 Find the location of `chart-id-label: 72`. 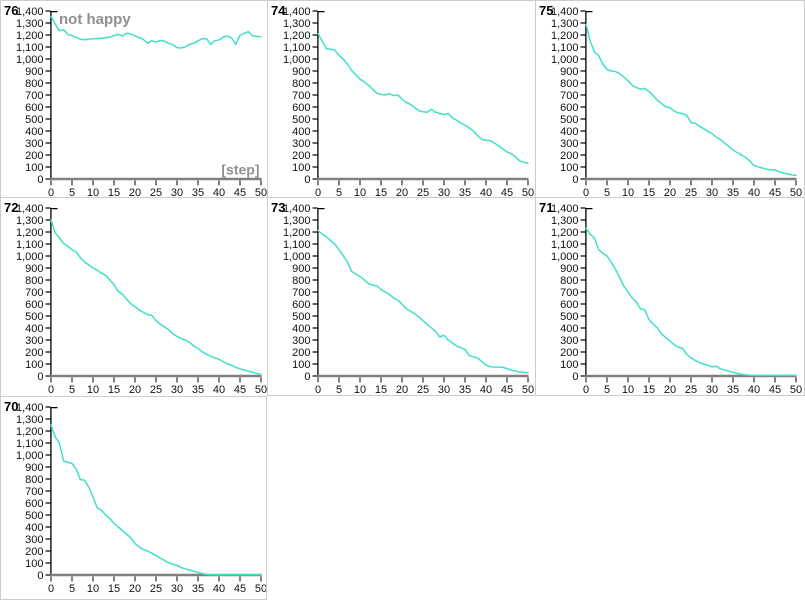

chart-id-label: 72 is located at coordinates (11, 207).